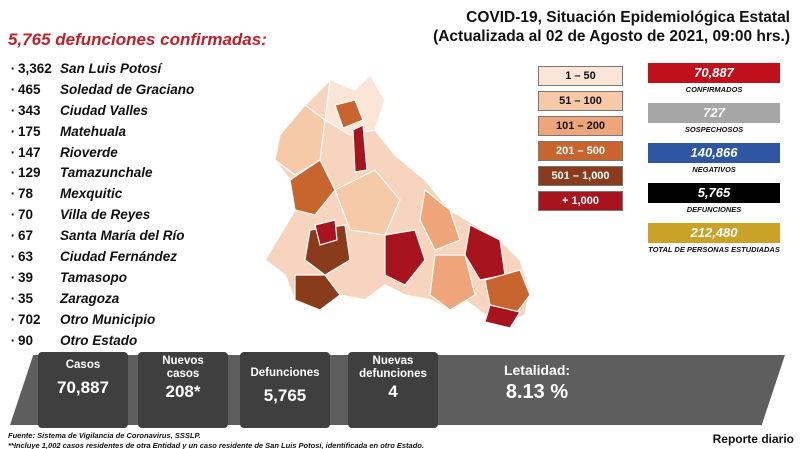 The height and width of the screenshot is (449, 800). I want to click on kpi-cases-value: 70,887, so click(83, 387).